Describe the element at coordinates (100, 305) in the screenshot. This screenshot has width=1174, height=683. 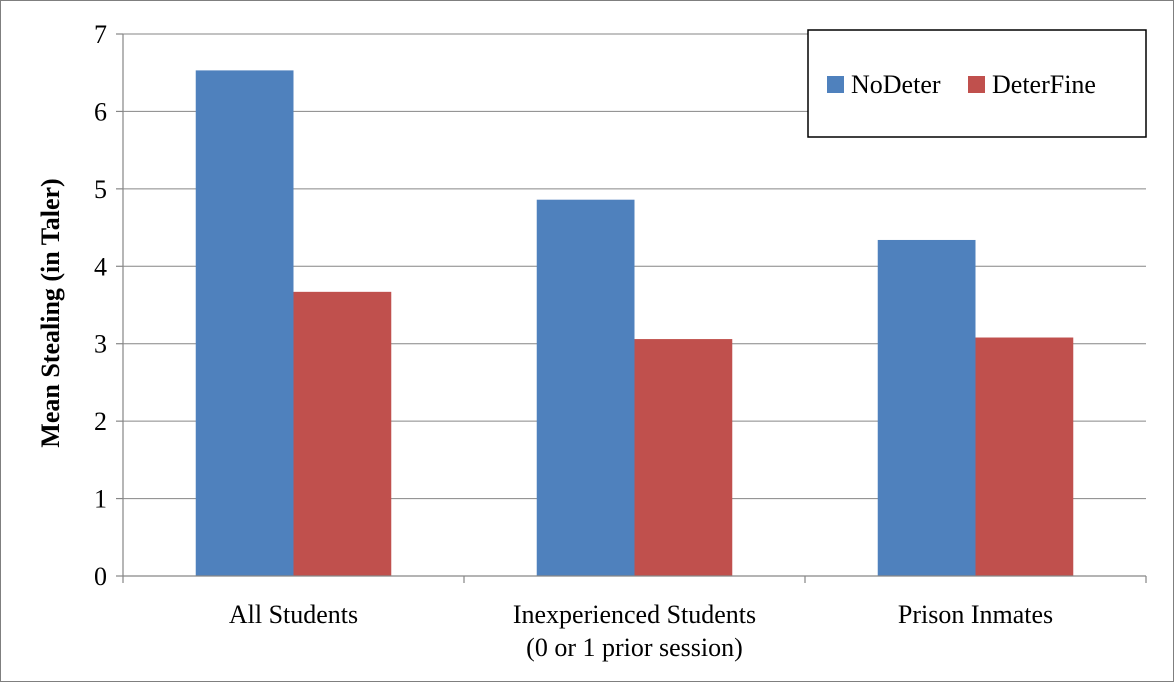
I see `y-tick-labels: 0 1 2 3 4 5 6 7` at that location.